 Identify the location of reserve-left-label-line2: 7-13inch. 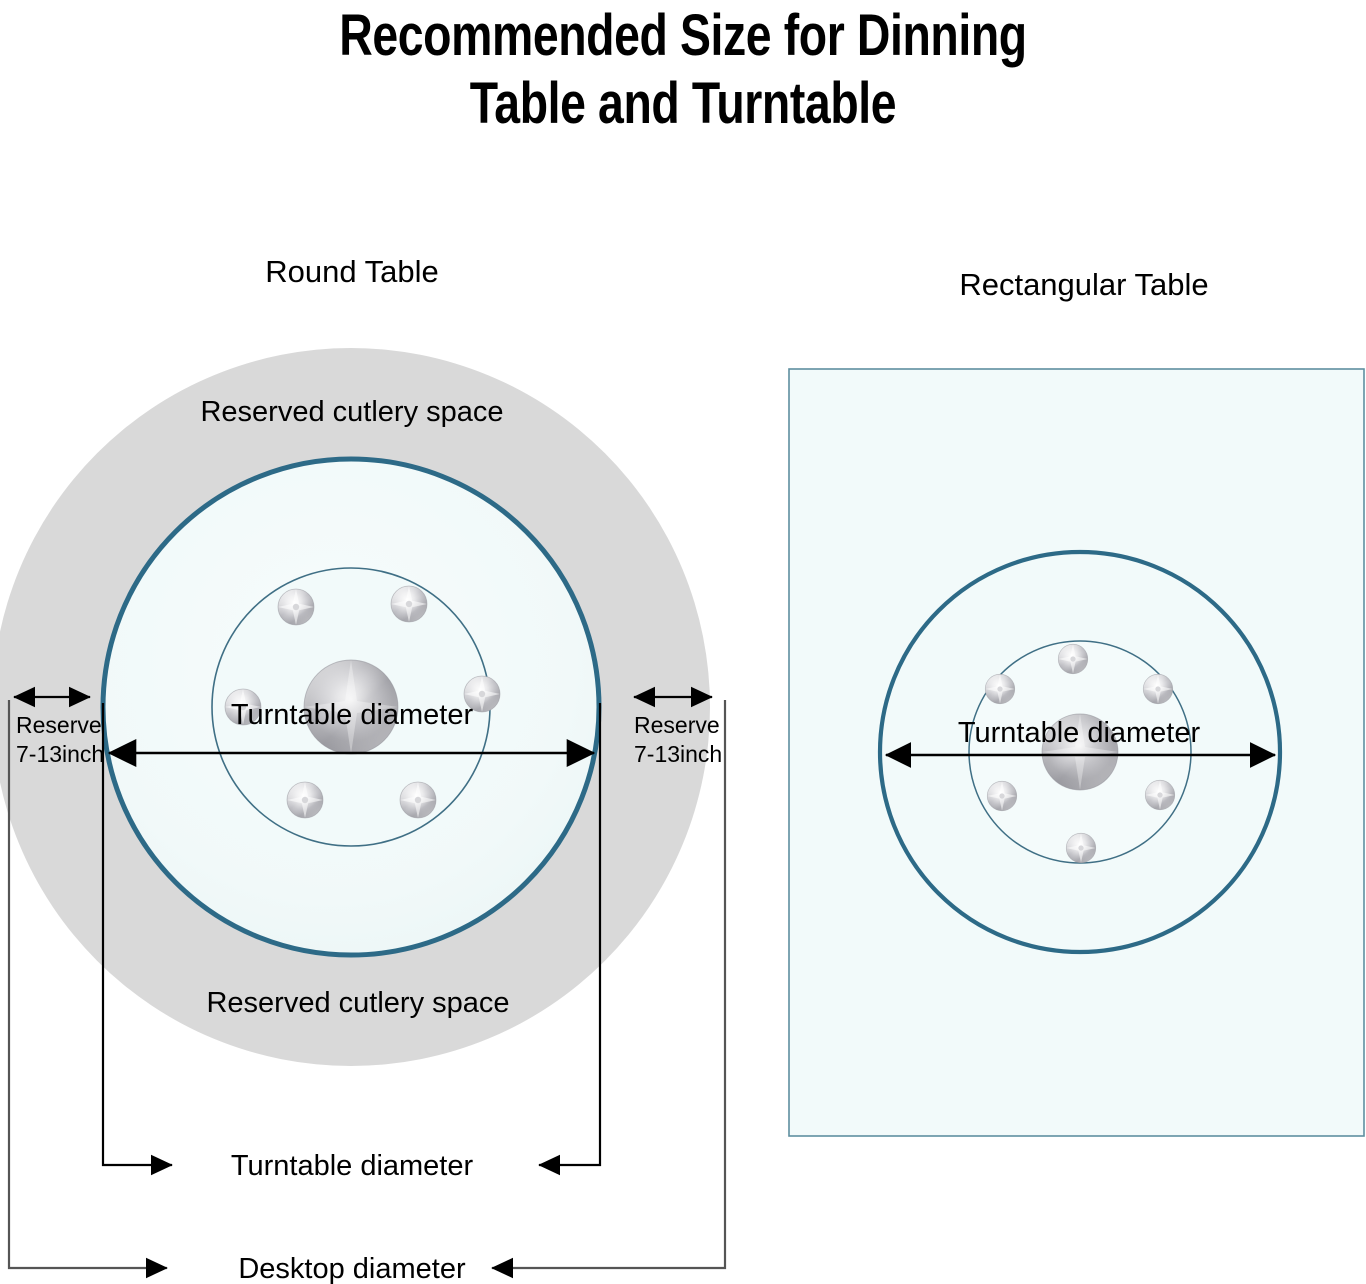
(60, 754).